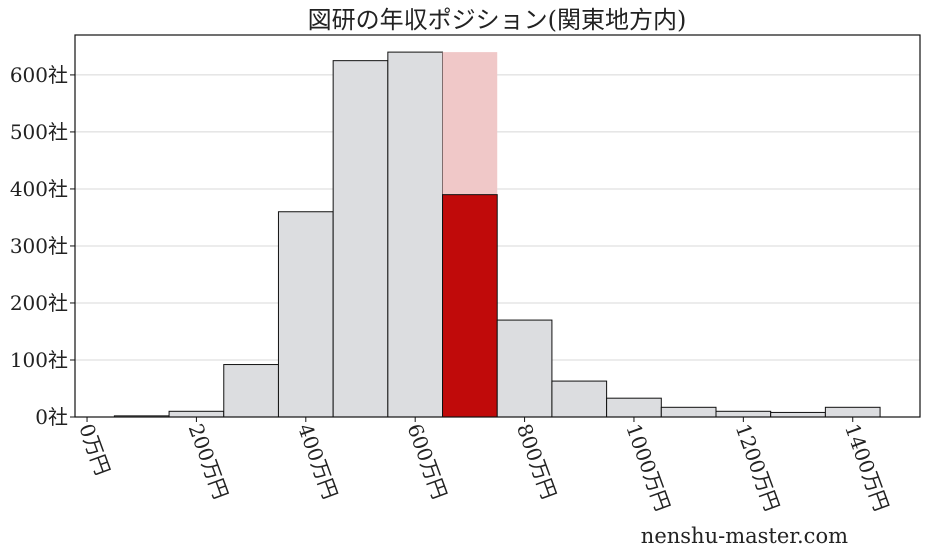  What do you see at coordinates (39, 246) in the screenshot?
I see `y-tick-label: 300社` at bounding box center [39, 246].